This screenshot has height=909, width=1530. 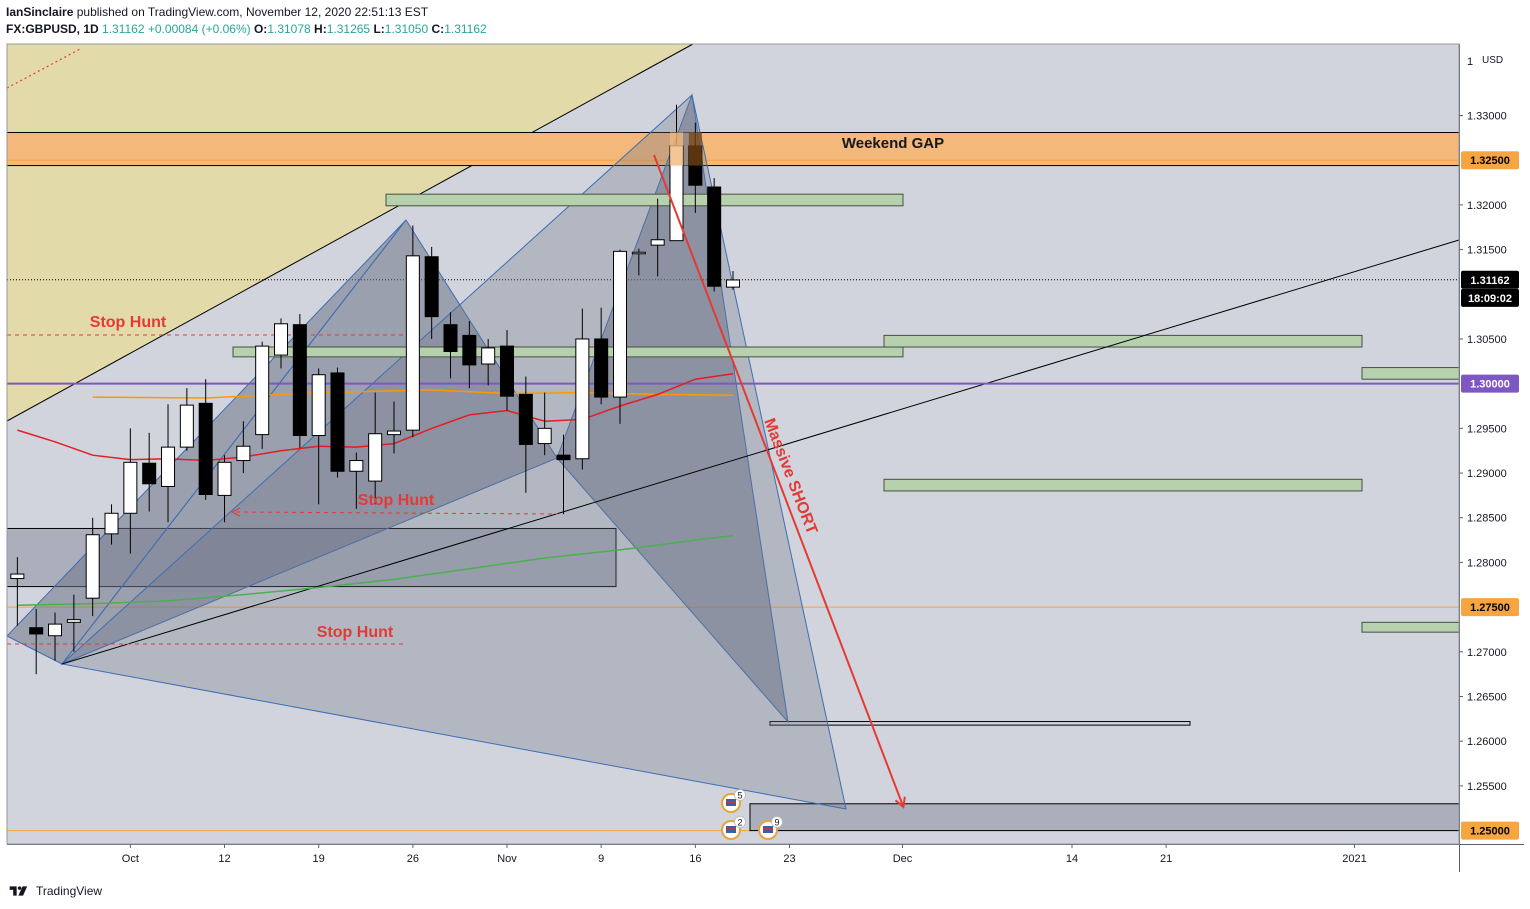 I want to click on price-tag: 1.25000, so click(x=1490, y=830).